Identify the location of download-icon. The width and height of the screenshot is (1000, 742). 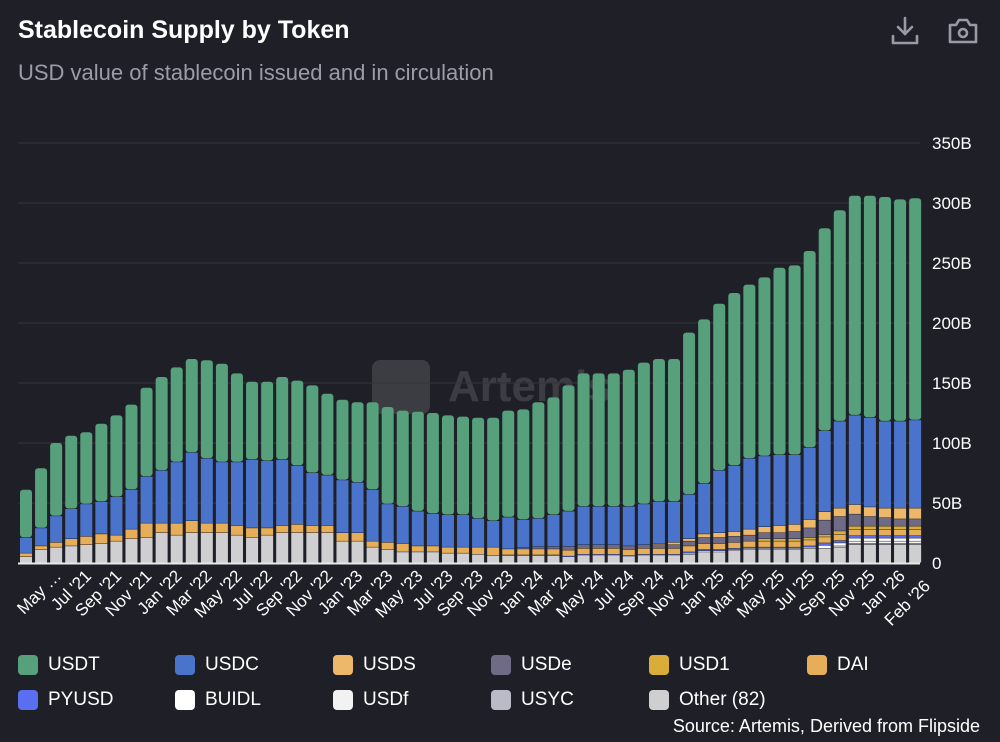
(905, 31).